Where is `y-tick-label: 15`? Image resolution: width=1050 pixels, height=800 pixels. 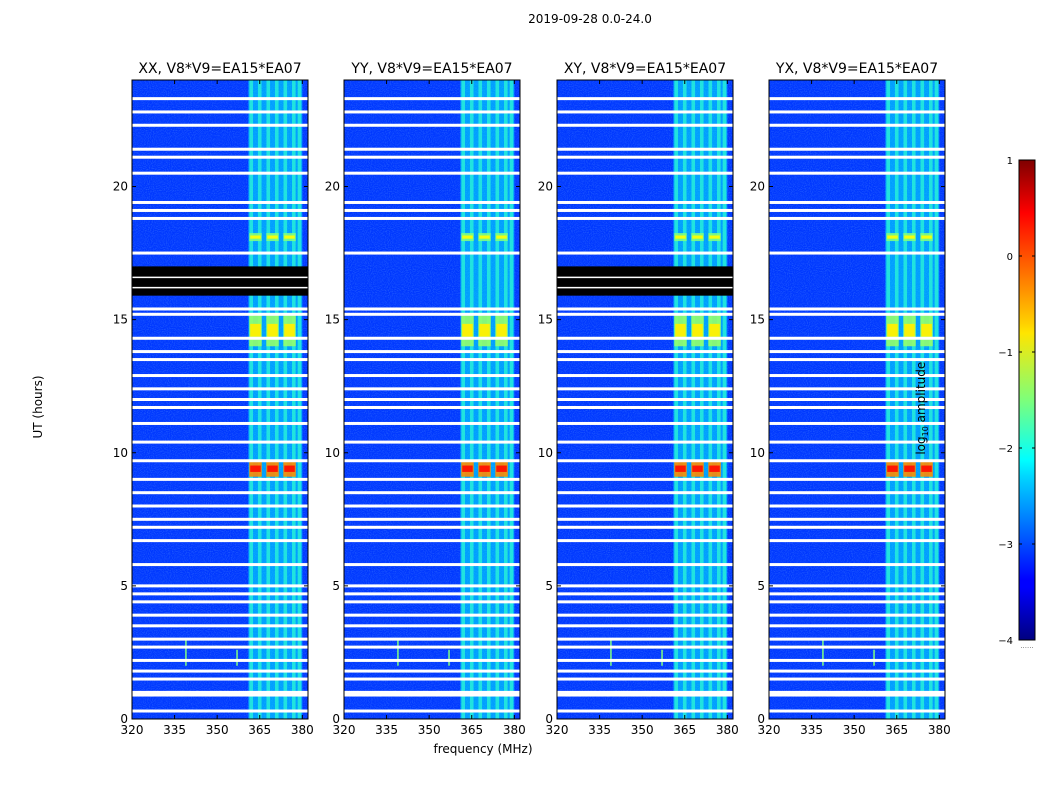 y-tick-label: 15 is located at coordinates (545, 320).